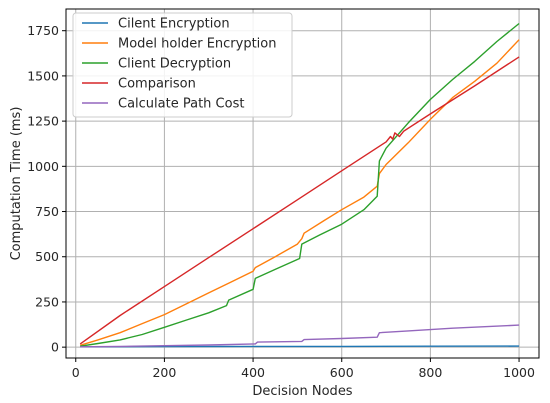 Image resolution: width=550 pixels, height=403 pixels. Describe the element at coordinates (174, 64) in the screenshot. I see `legend-label: Client Decryption` at that location.